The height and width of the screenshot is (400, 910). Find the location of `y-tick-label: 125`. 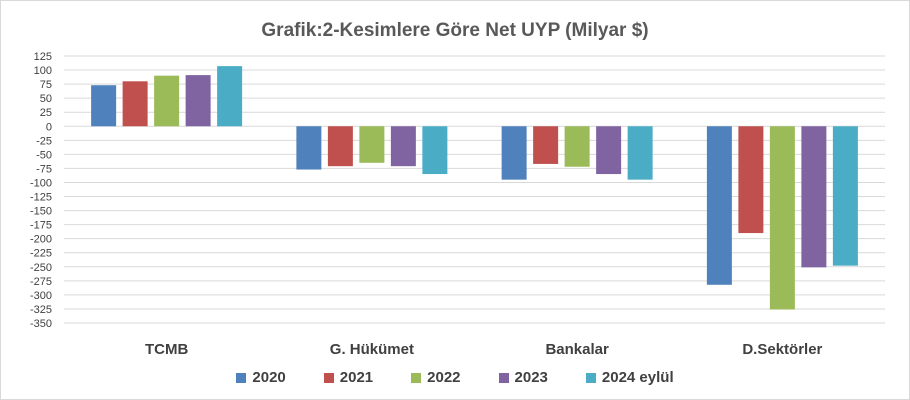

y-tick-label: 125 is located at coordinates (43, 57).